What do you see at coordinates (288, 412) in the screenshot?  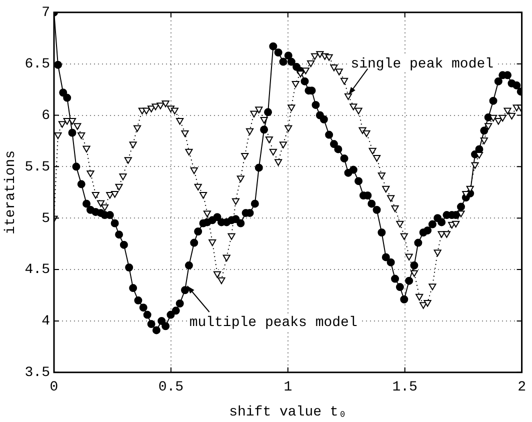 I see `x-axis-title: shift value t₀` at bounding box center [288, 412].